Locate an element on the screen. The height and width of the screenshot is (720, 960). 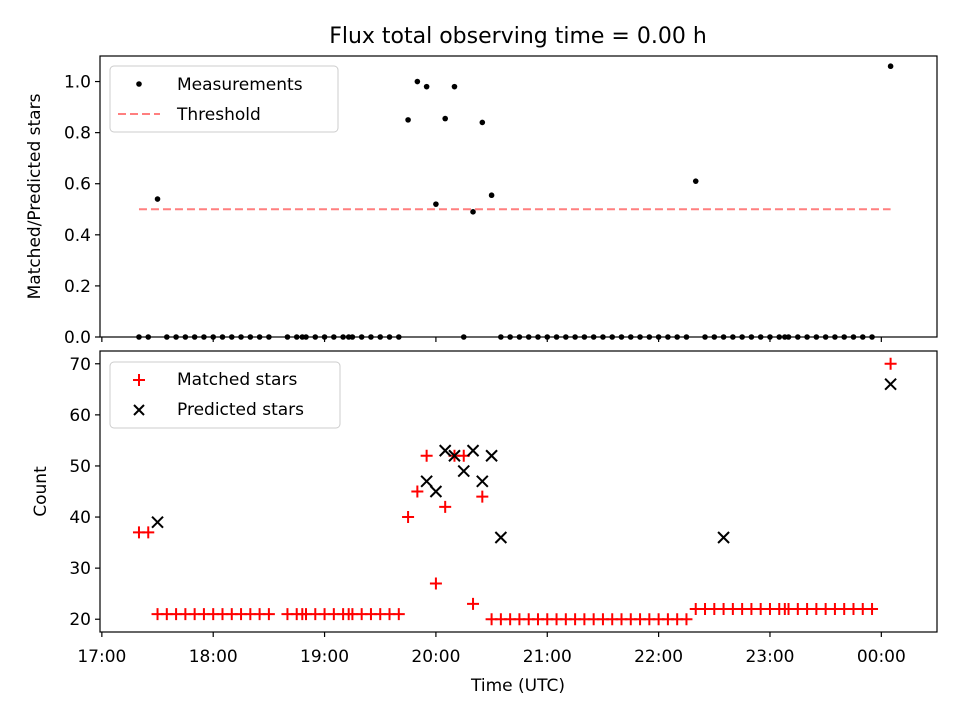
y-tick-label: 40 is located at coordinates (80, 518).